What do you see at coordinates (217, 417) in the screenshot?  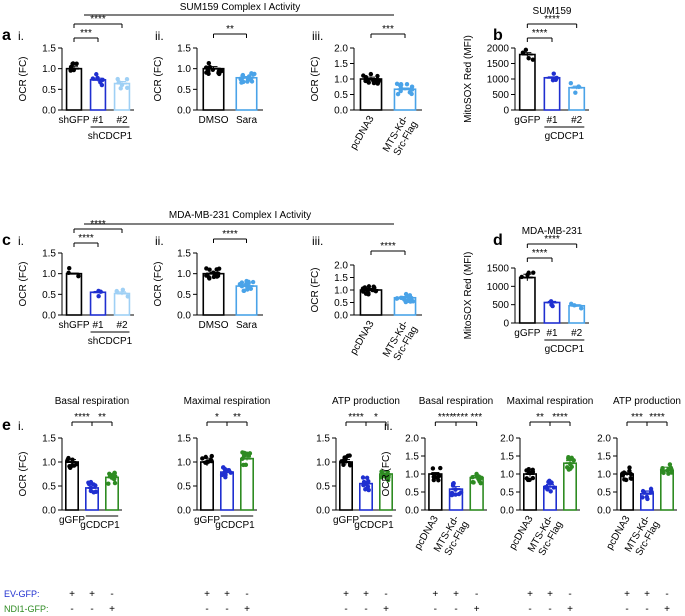 I see `sig-label-e2: *` at bounding box center [217, 417].